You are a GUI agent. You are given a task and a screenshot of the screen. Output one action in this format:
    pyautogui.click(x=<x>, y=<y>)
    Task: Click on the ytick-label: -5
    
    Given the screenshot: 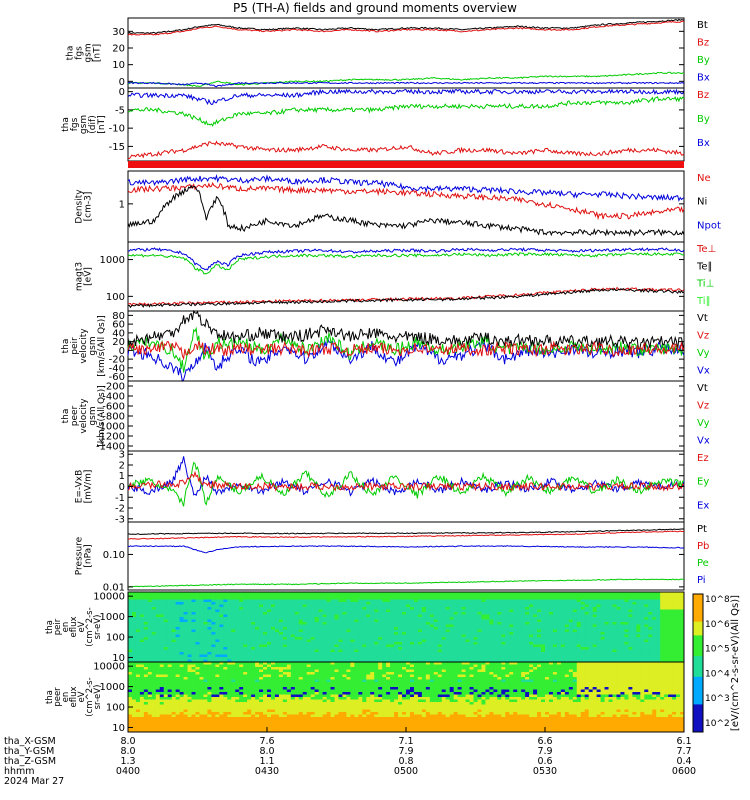 What is the action you would take?
    pyautogui.click(x=120, y=110)
    